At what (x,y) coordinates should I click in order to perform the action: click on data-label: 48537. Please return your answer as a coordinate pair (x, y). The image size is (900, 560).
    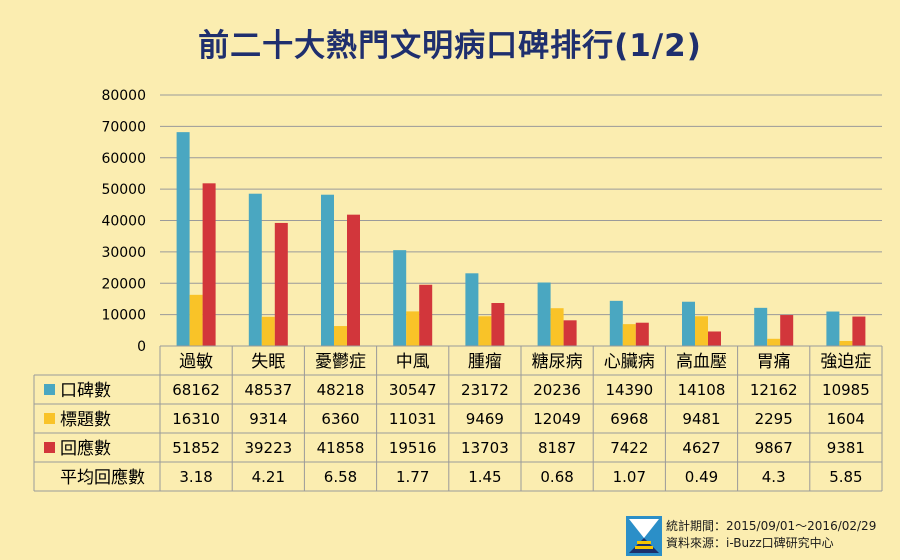
    Looking at the image, I should click on (268, 390).